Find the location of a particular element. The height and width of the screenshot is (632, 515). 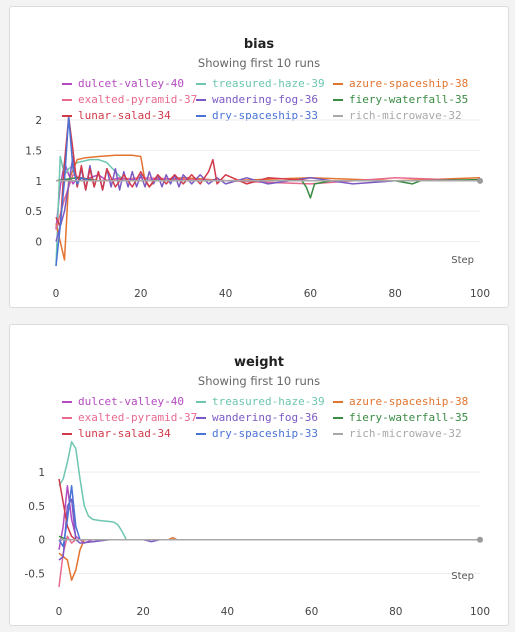

y-tick-label: 1.5 is located at coordinates (33, 151).